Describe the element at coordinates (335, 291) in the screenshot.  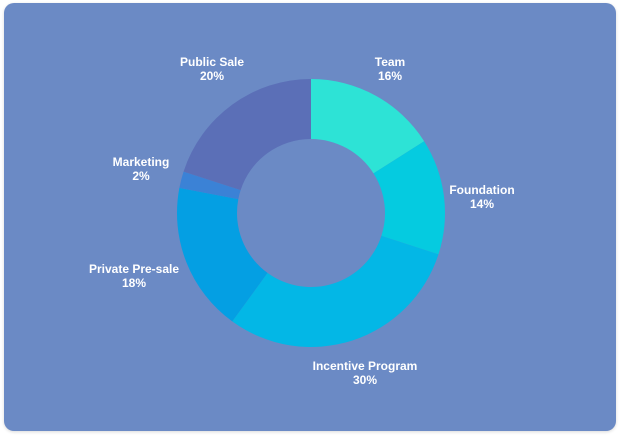
I see `slice-incentive-program` at that location.